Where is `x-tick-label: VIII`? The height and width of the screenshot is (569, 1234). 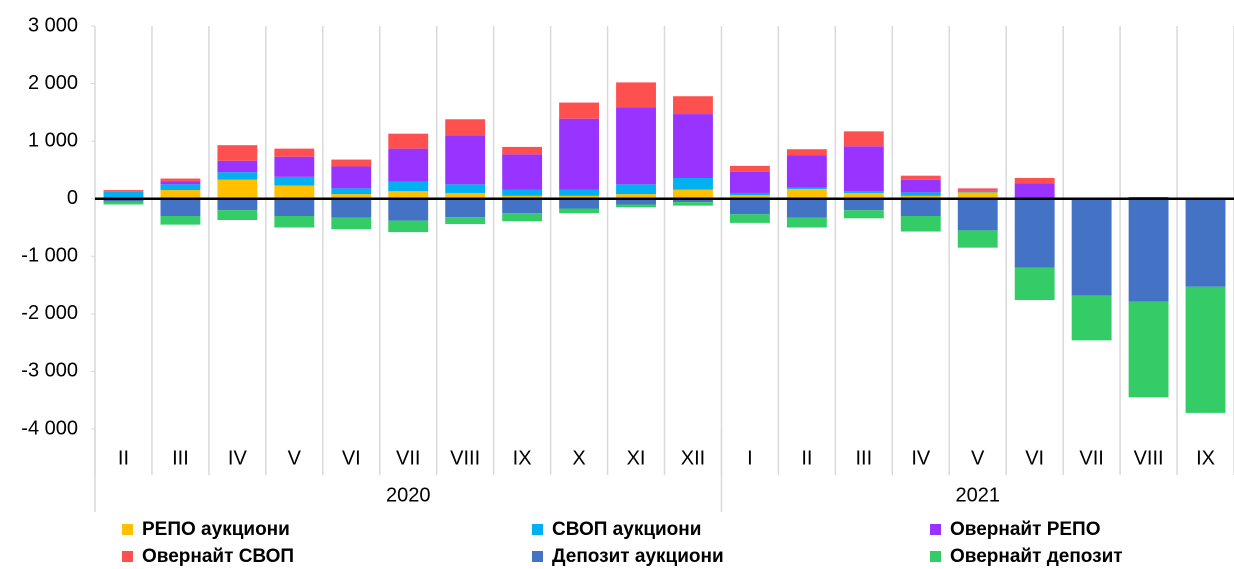
x-tick-label: VIII is located at coordinates (465, 458).